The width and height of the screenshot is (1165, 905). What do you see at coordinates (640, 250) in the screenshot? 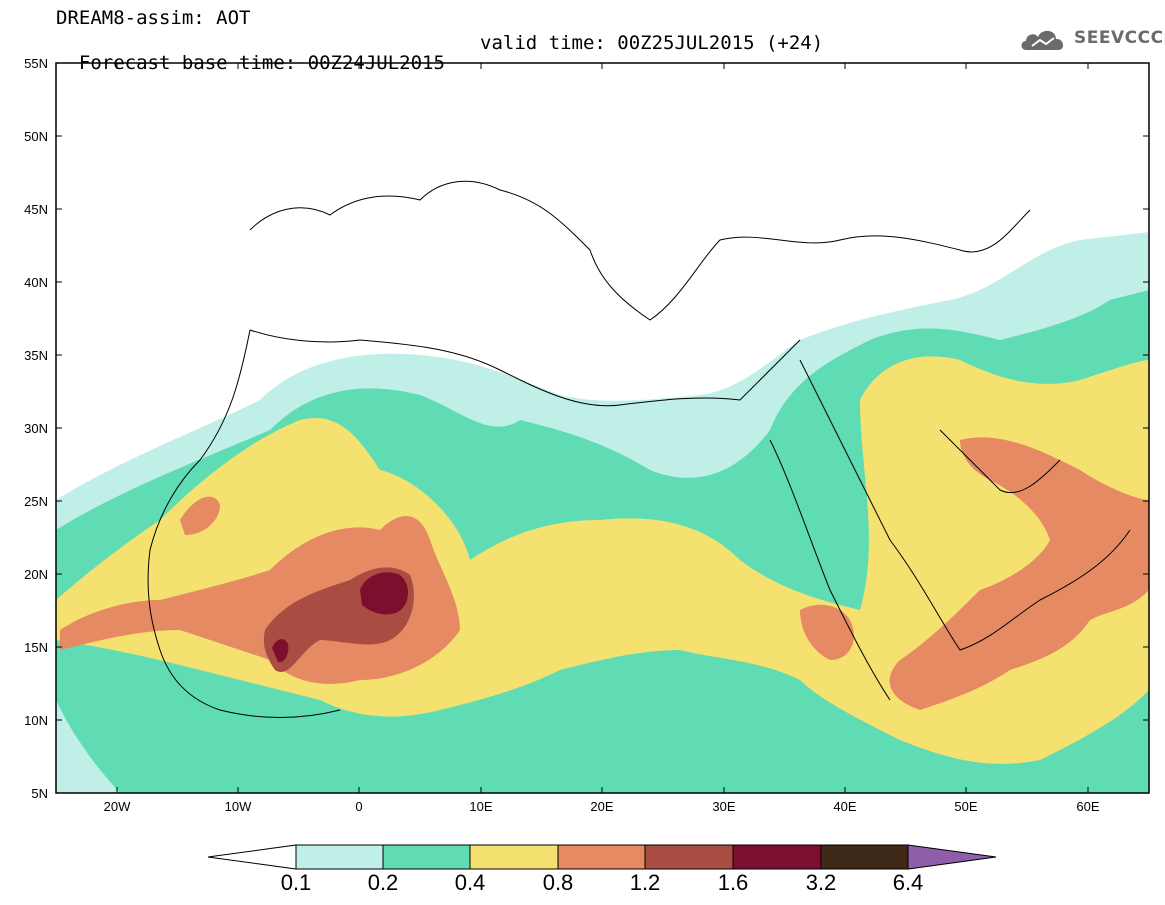
I see `coastline-europe` at bounding box center [640, 250].